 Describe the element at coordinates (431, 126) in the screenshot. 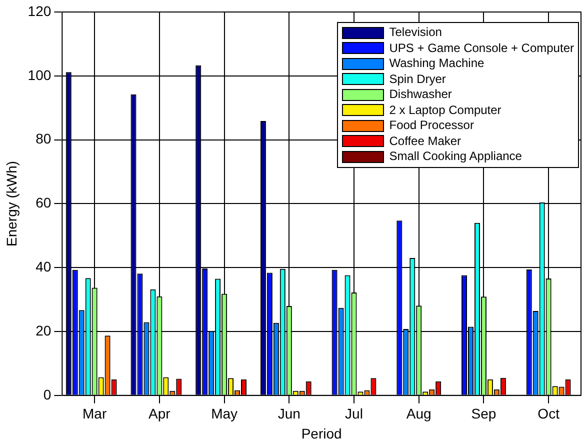

I see `legend-label: Food Processor` at that location.